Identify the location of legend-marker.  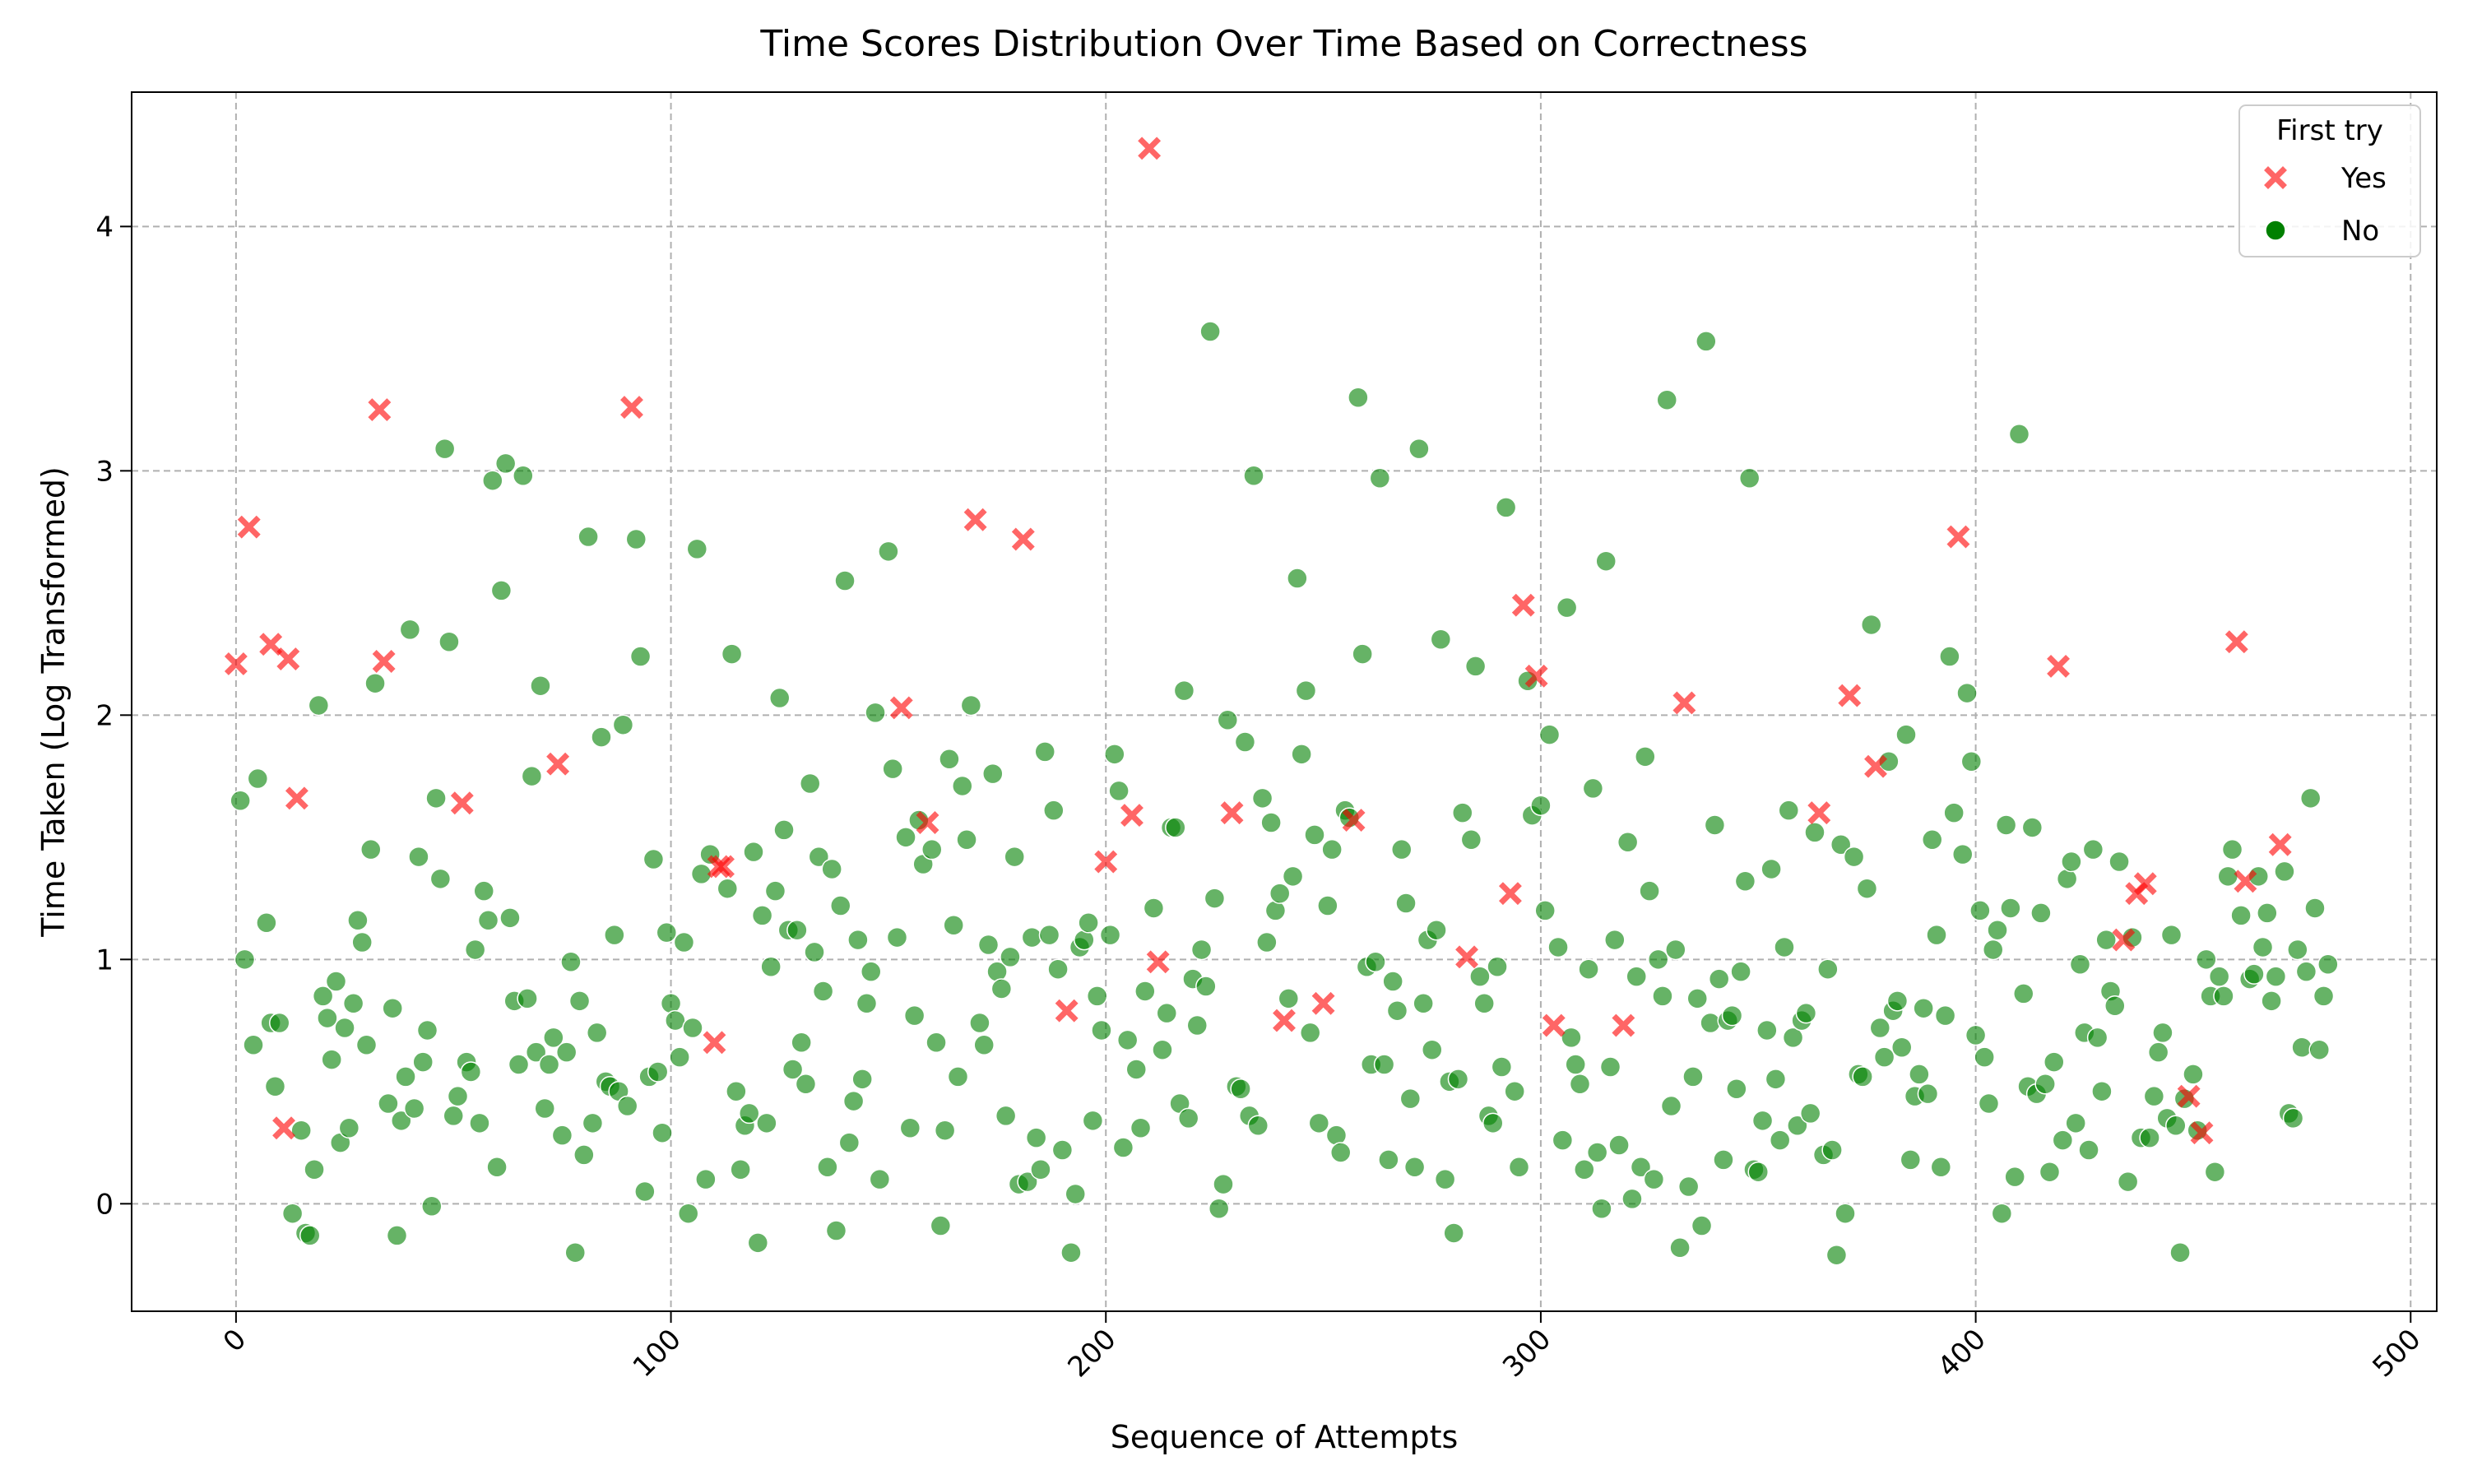
(2275, 177).